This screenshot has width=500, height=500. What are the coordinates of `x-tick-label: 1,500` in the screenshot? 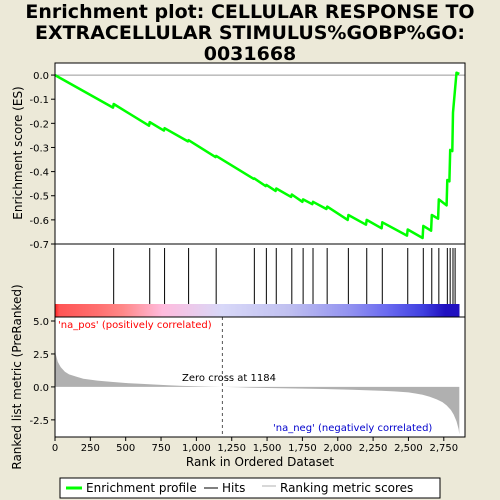 It's located at (267, 448).